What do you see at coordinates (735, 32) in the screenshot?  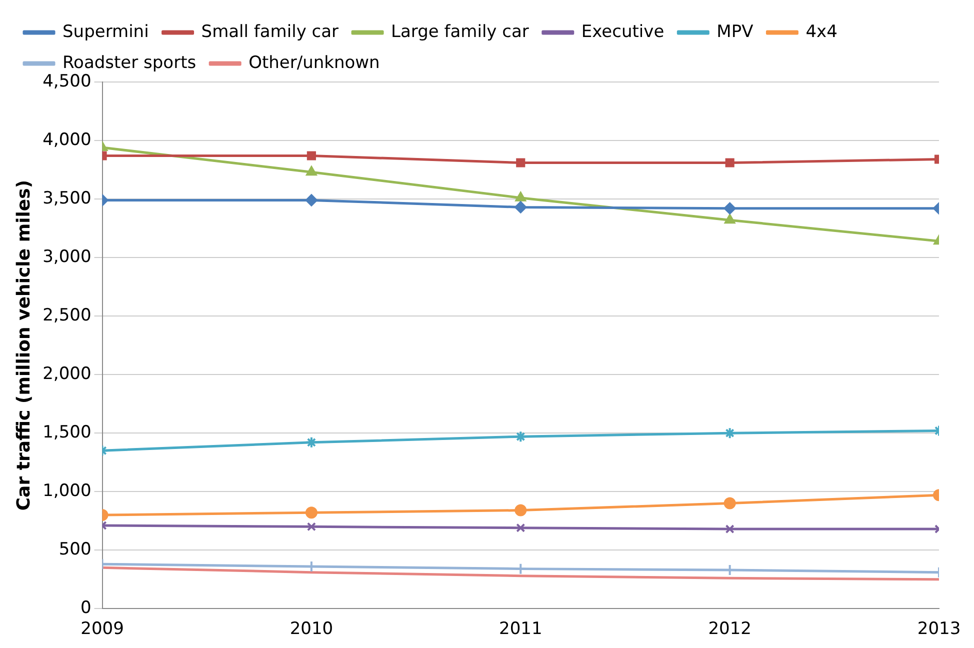 I see `legend-label: MPV` at bounding box center [735, 32].